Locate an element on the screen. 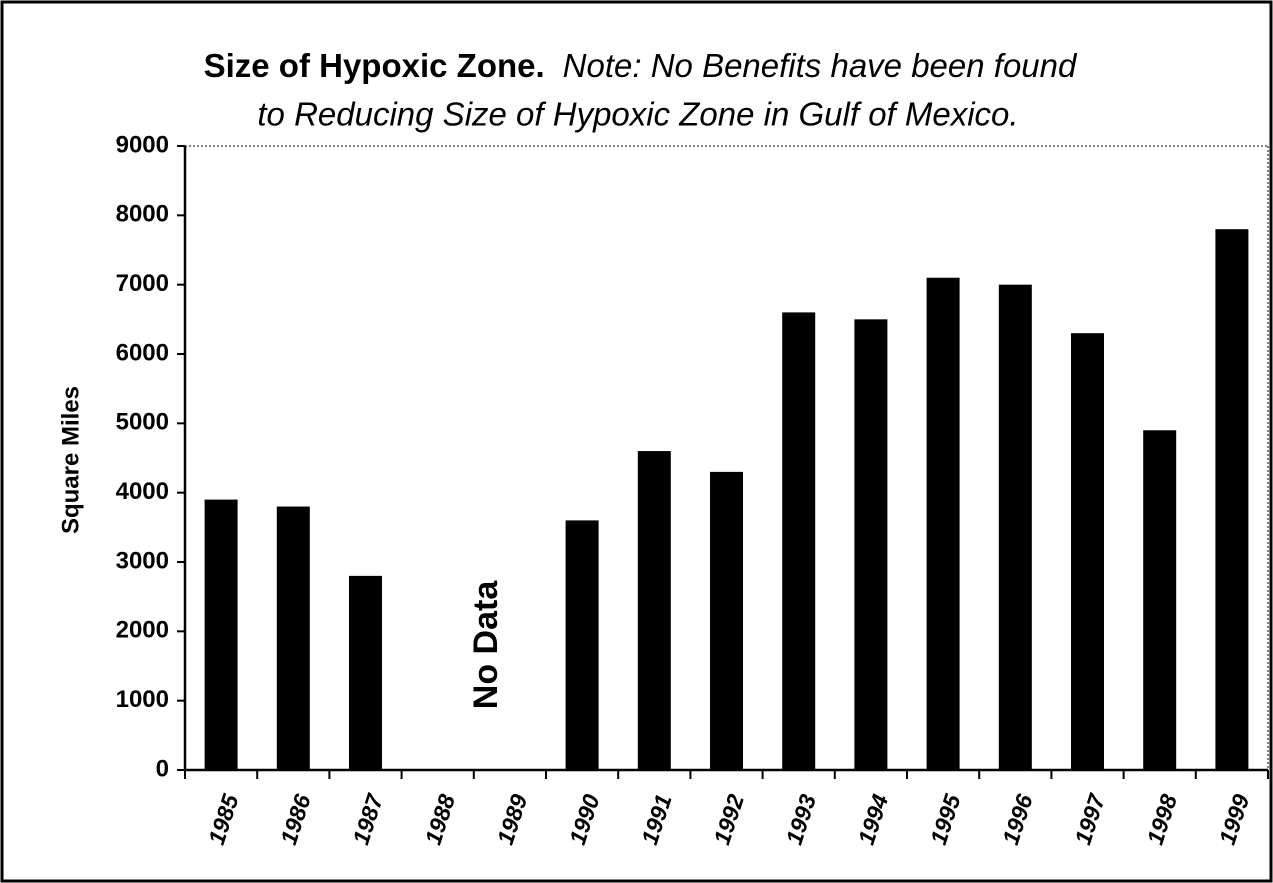  x-tick-label: 1988 is located at coordinates (440, 819).